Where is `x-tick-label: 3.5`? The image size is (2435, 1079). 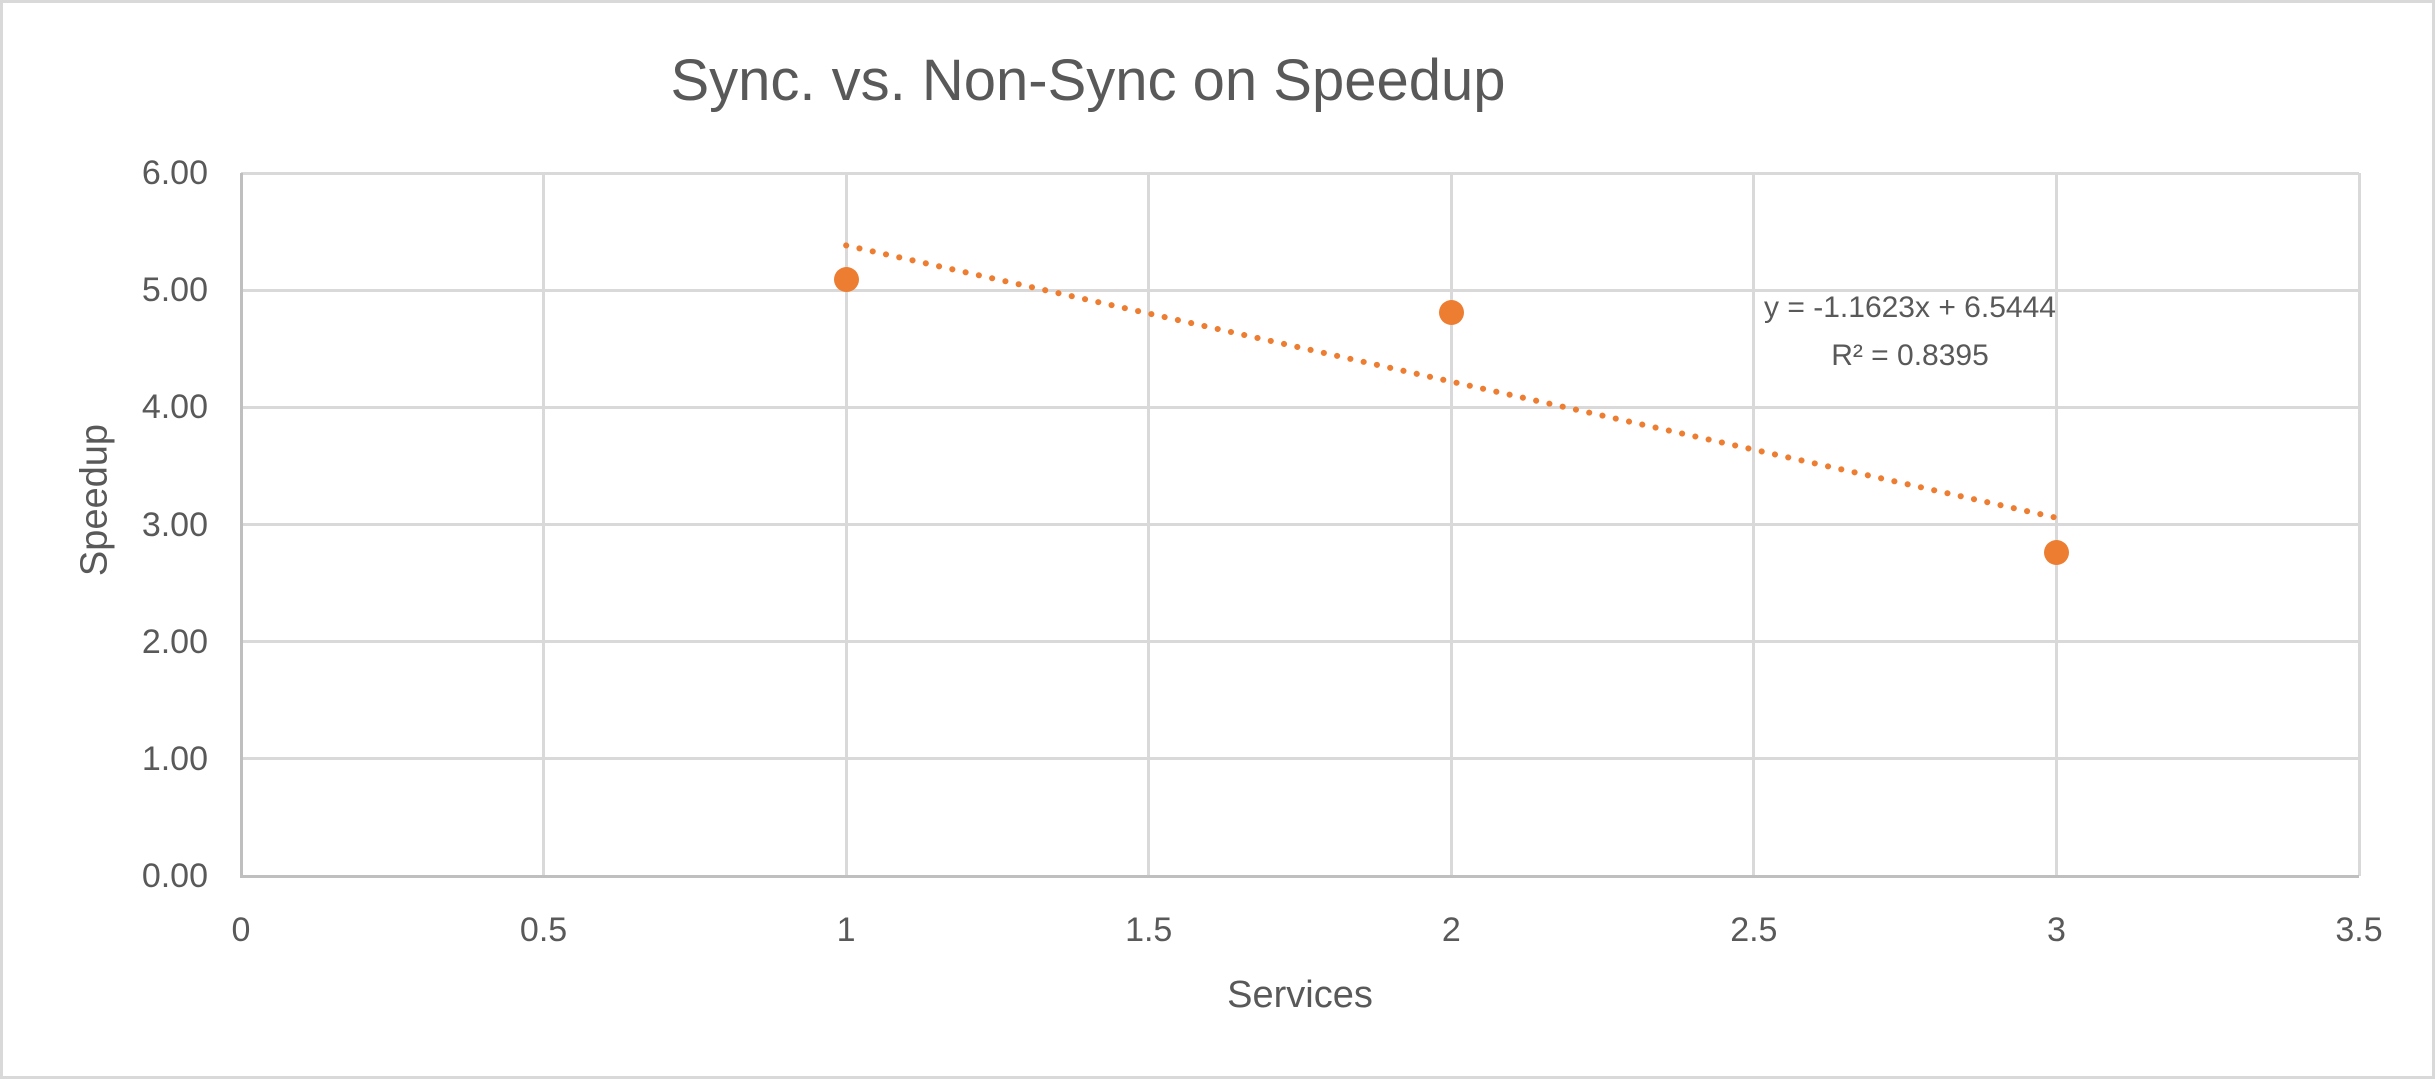
x-tick-label: 3.5 is located at coordinates (2359, 930).